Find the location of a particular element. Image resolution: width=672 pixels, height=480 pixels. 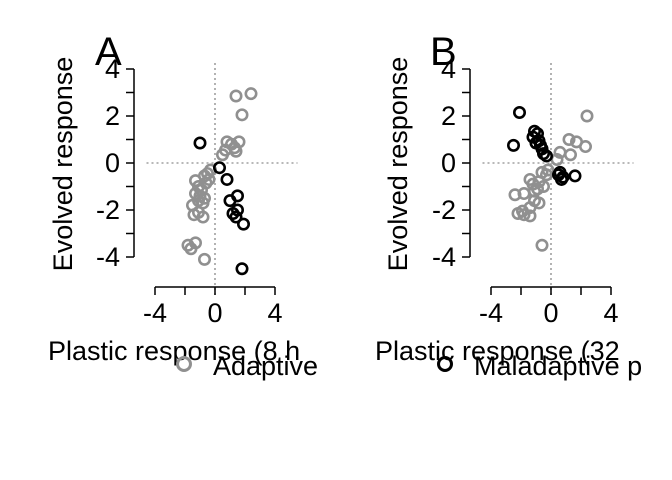

legend-marker-maladaptive is located at coordinates (445, 364).